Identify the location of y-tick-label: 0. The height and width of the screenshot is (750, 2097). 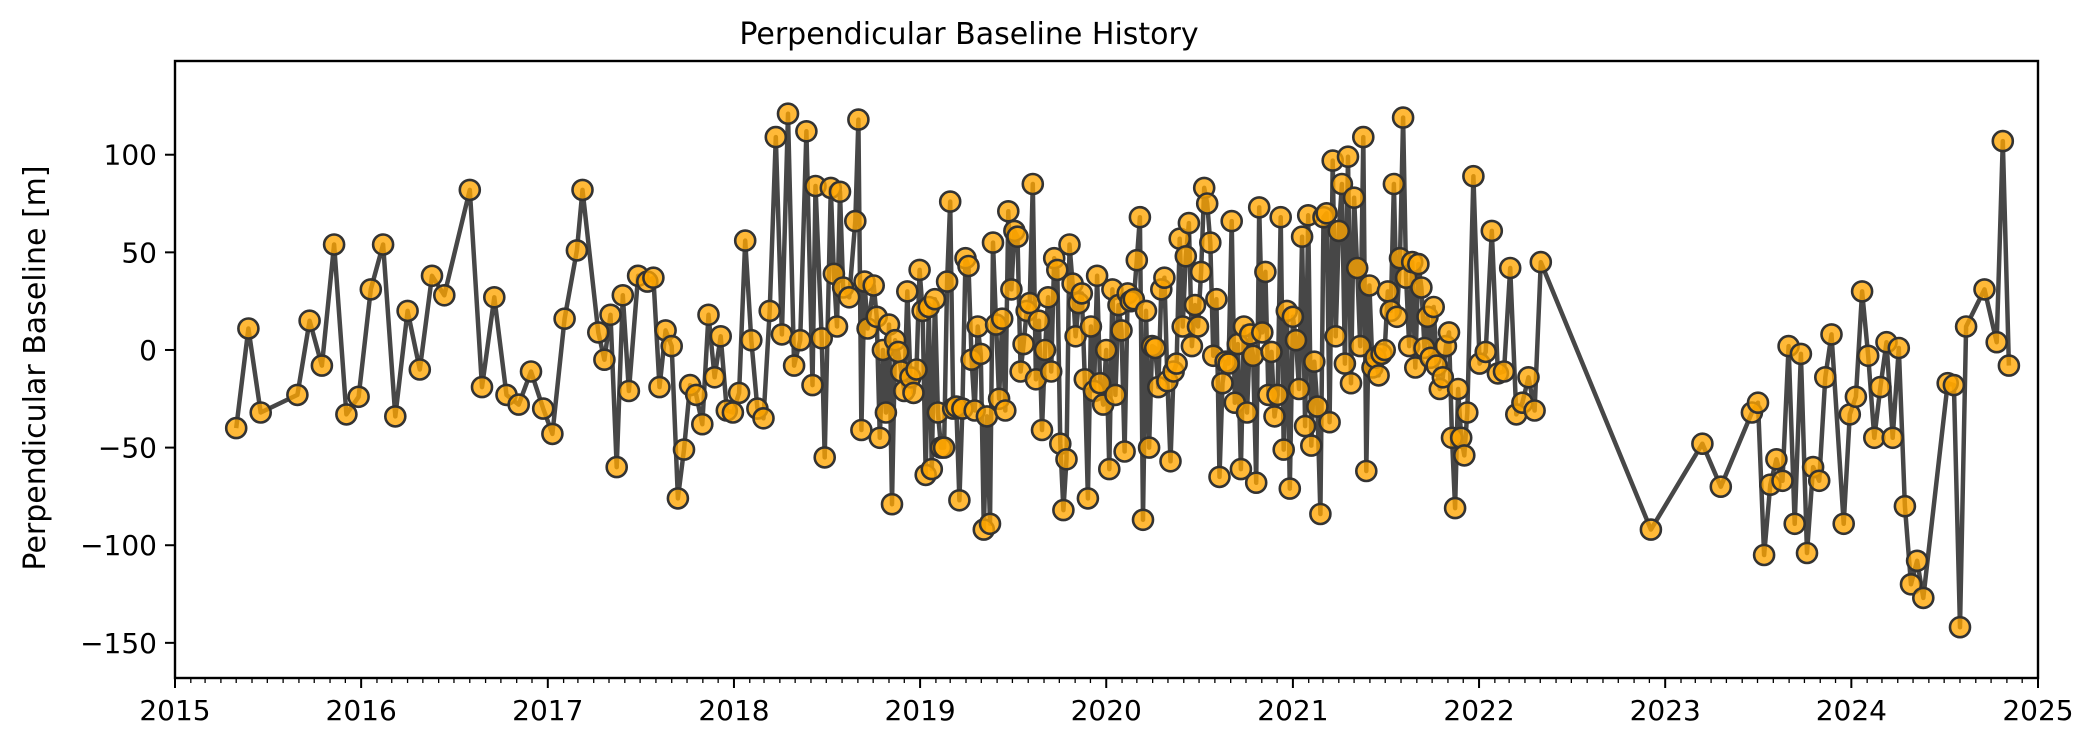
(148, 350).